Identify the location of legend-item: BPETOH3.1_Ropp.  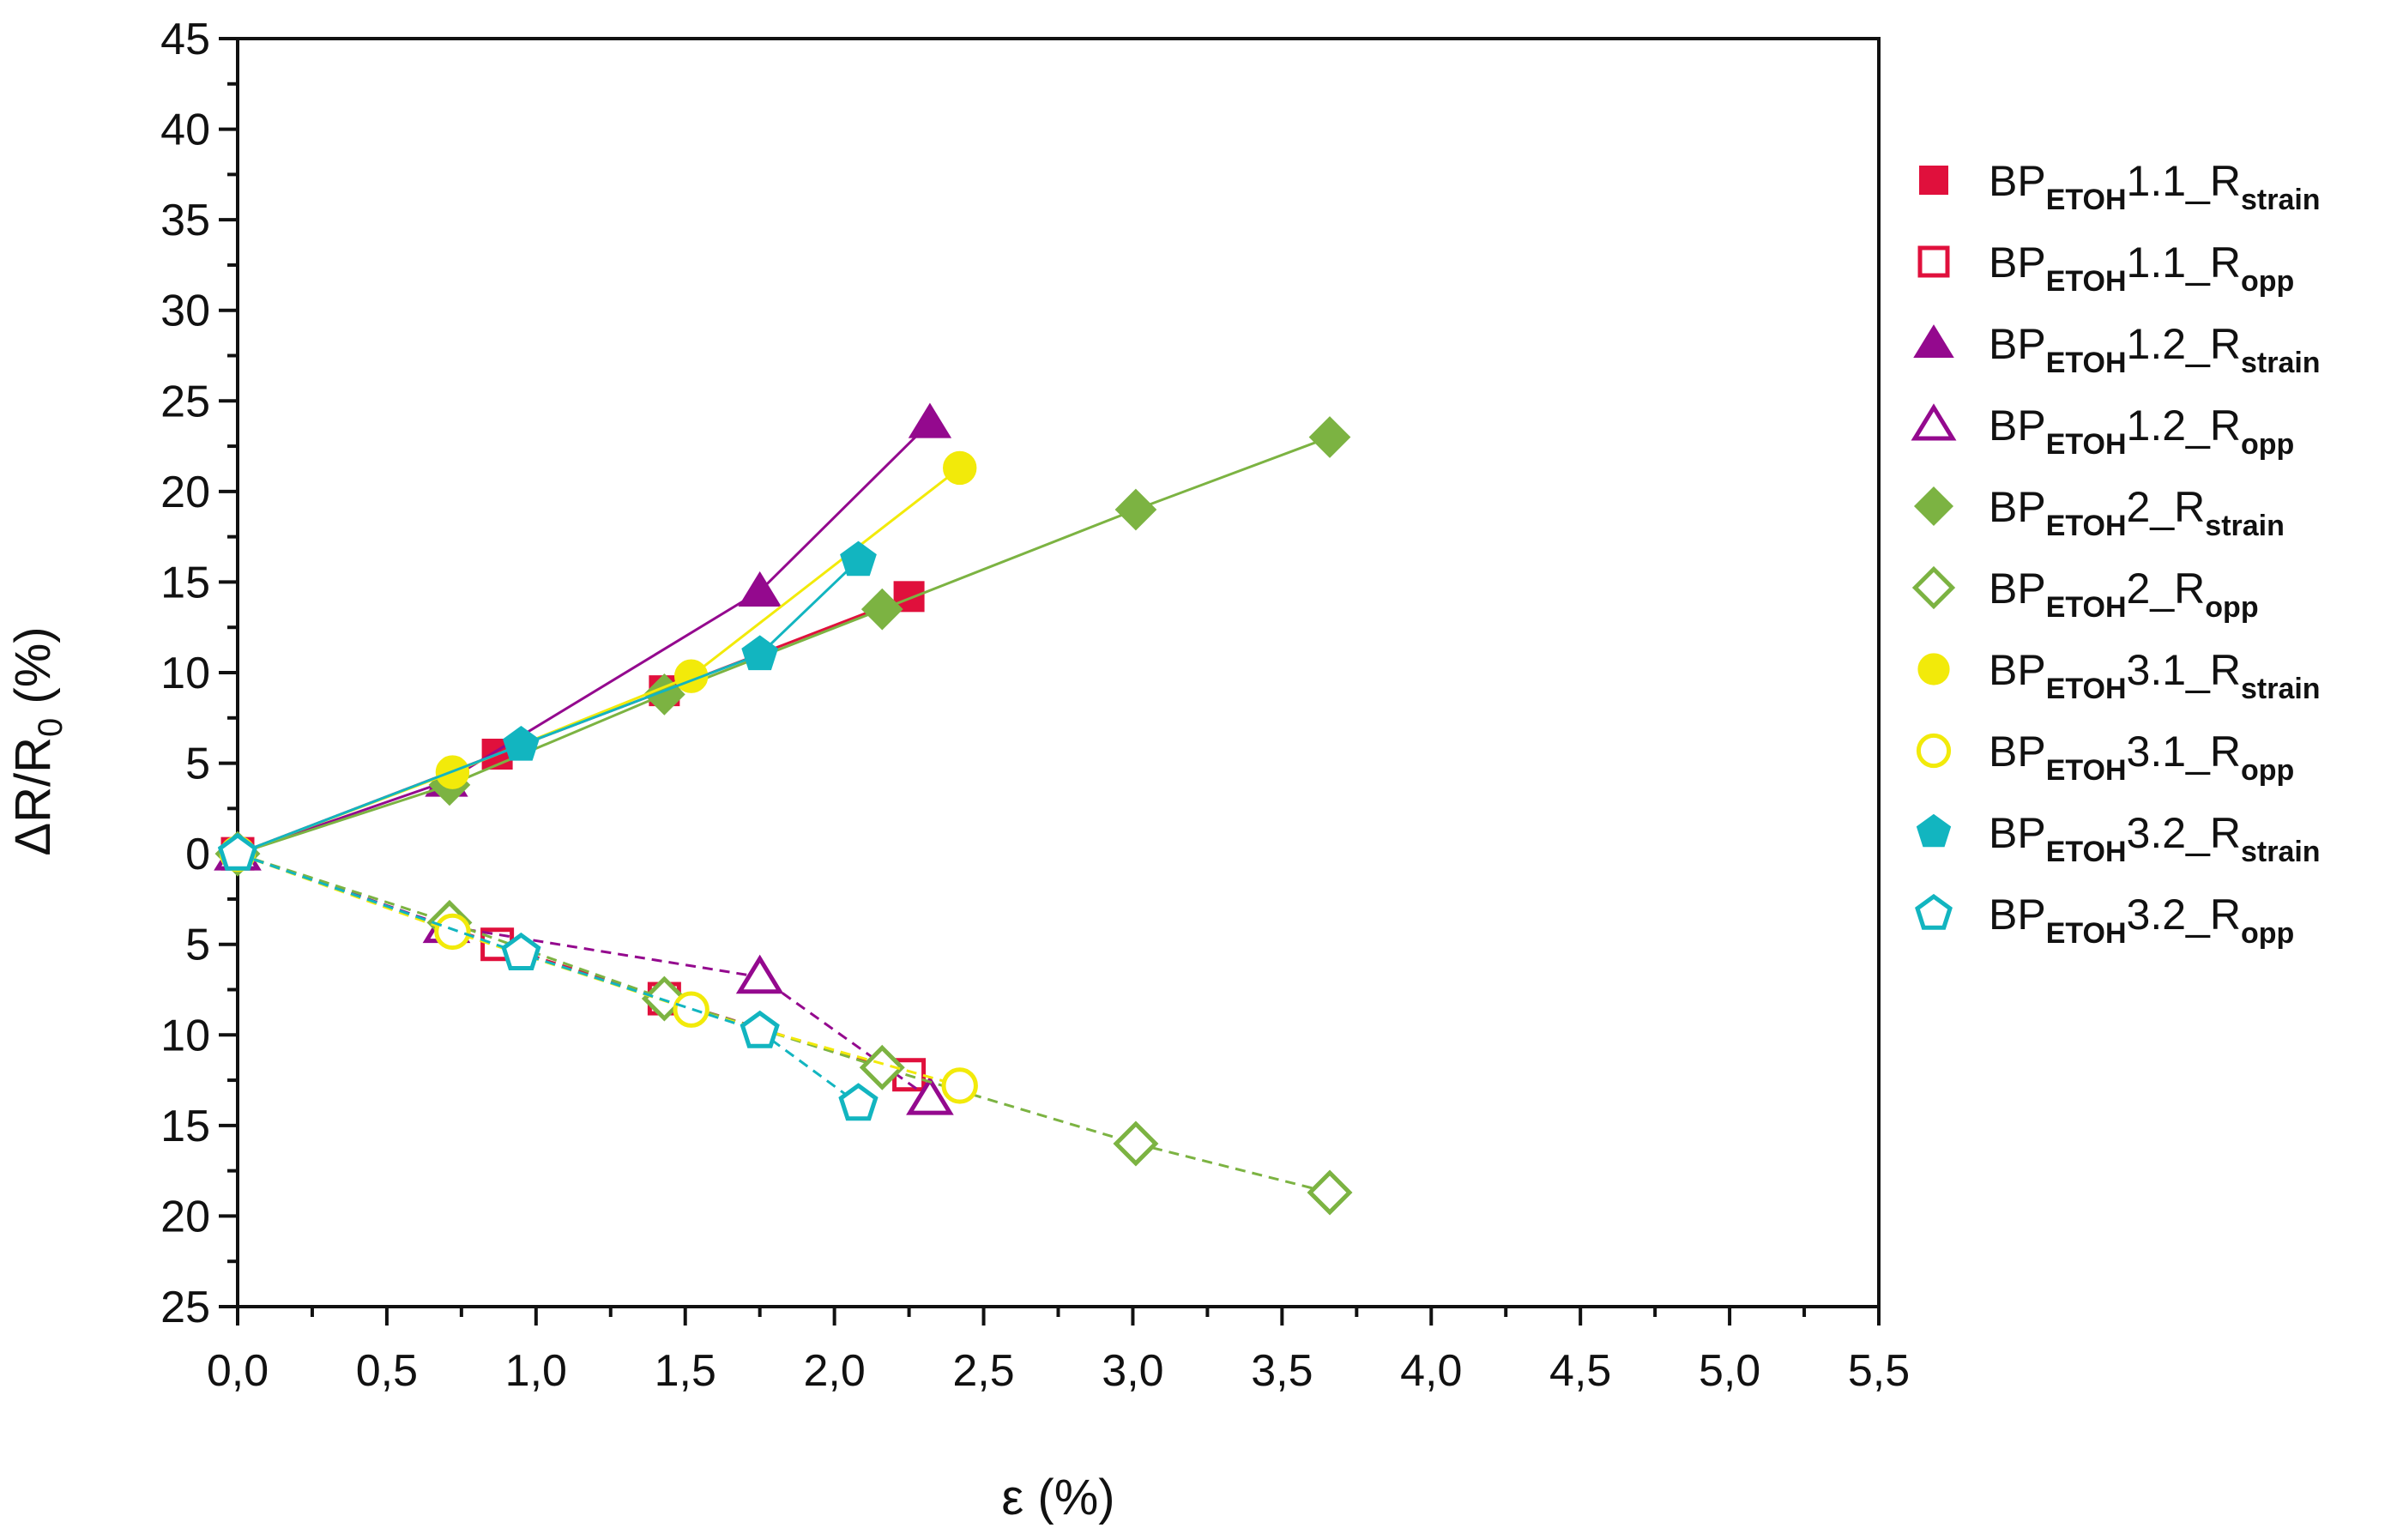
(2105, 757).